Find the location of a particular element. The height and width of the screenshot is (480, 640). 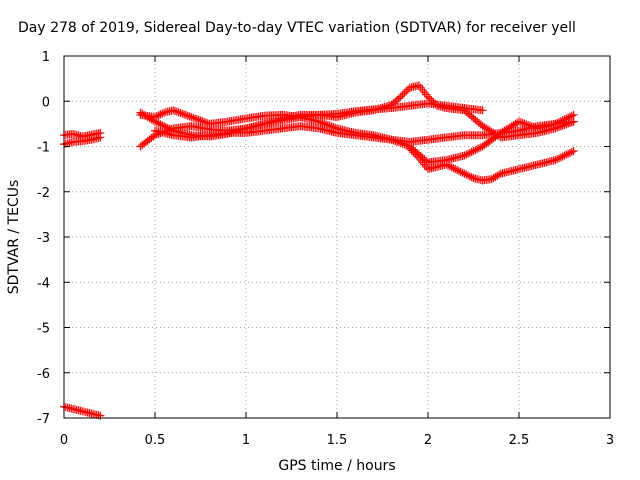

y-tick-label: -3 is located at coordinates (43, 238).